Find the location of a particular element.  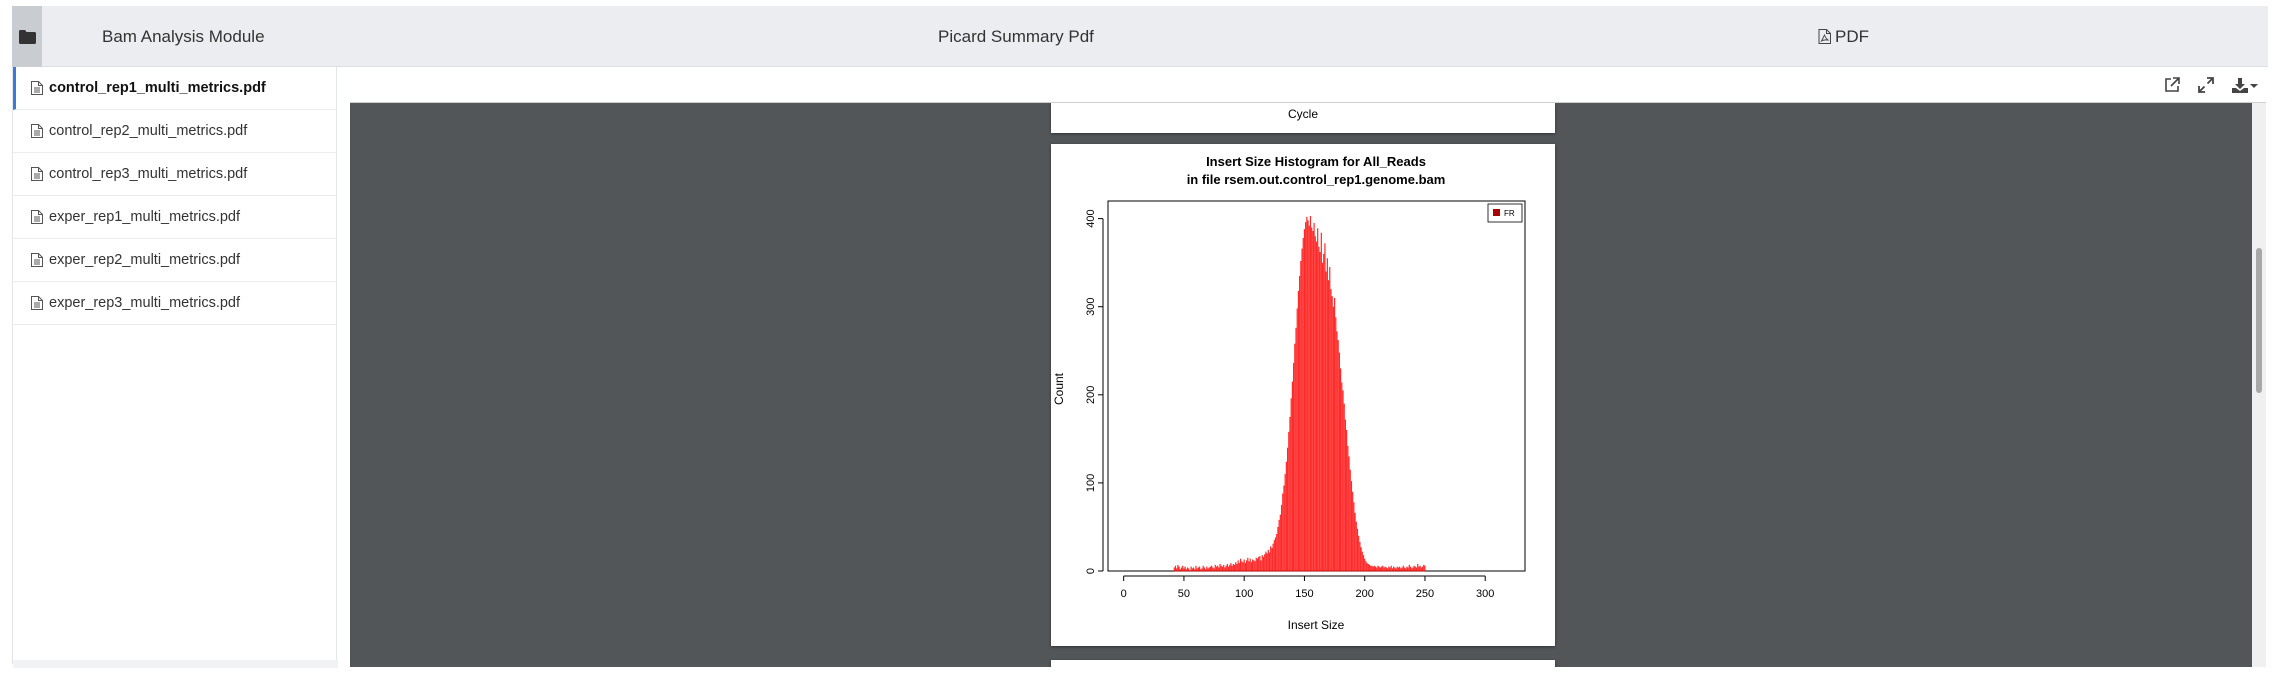

chart-subtitle: in file rsem.out.control_rep1.genome.bam is located at coordinates (1316, 179).